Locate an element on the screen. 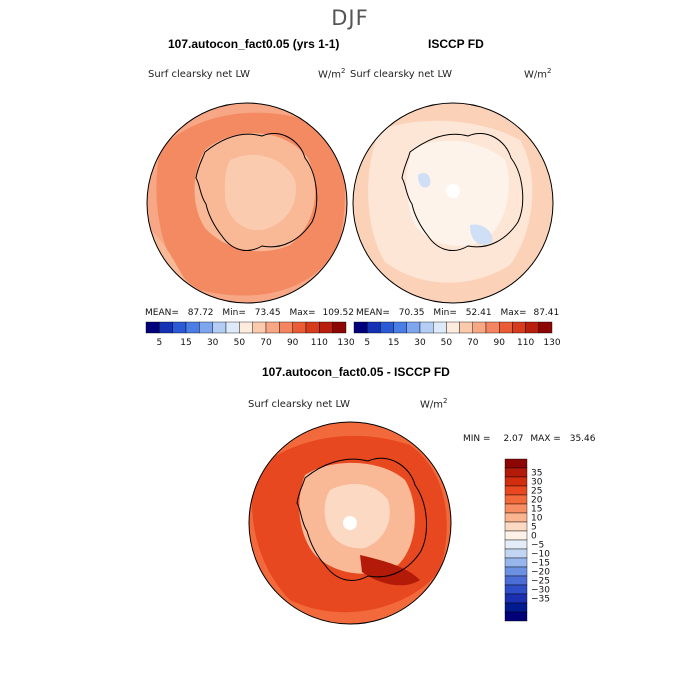 This screenshot has height=700, width=700. diff-pole-hole is located at coordinates (350, 523).